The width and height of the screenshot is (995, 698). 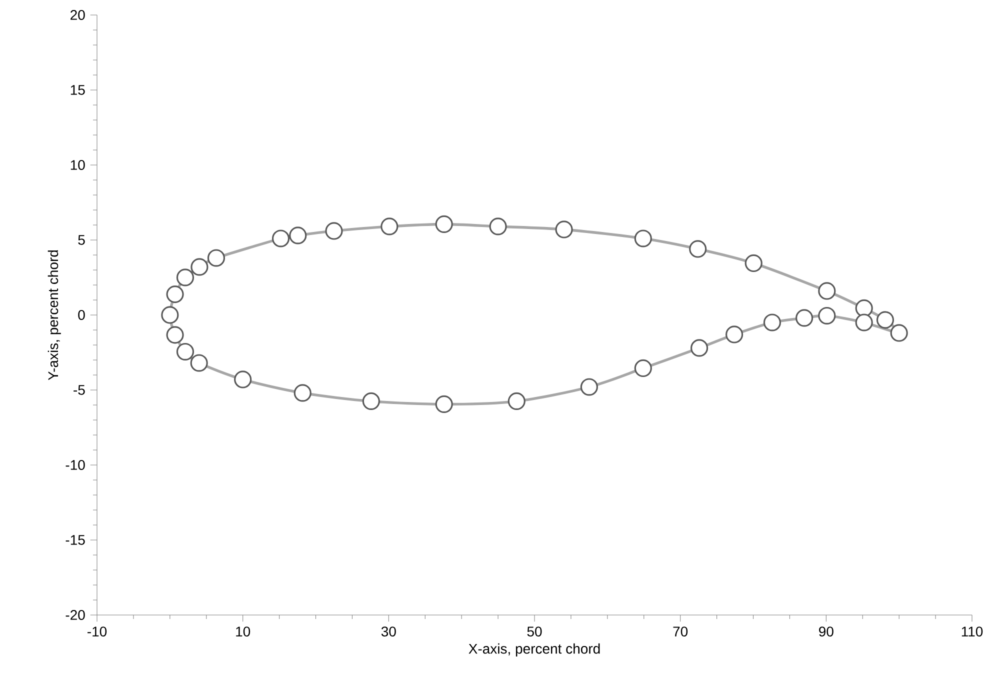 What do you see at coordinates (75, 540) in the screenshot?
I see `y-tick-label: -15` at bounding box center [75, 540].